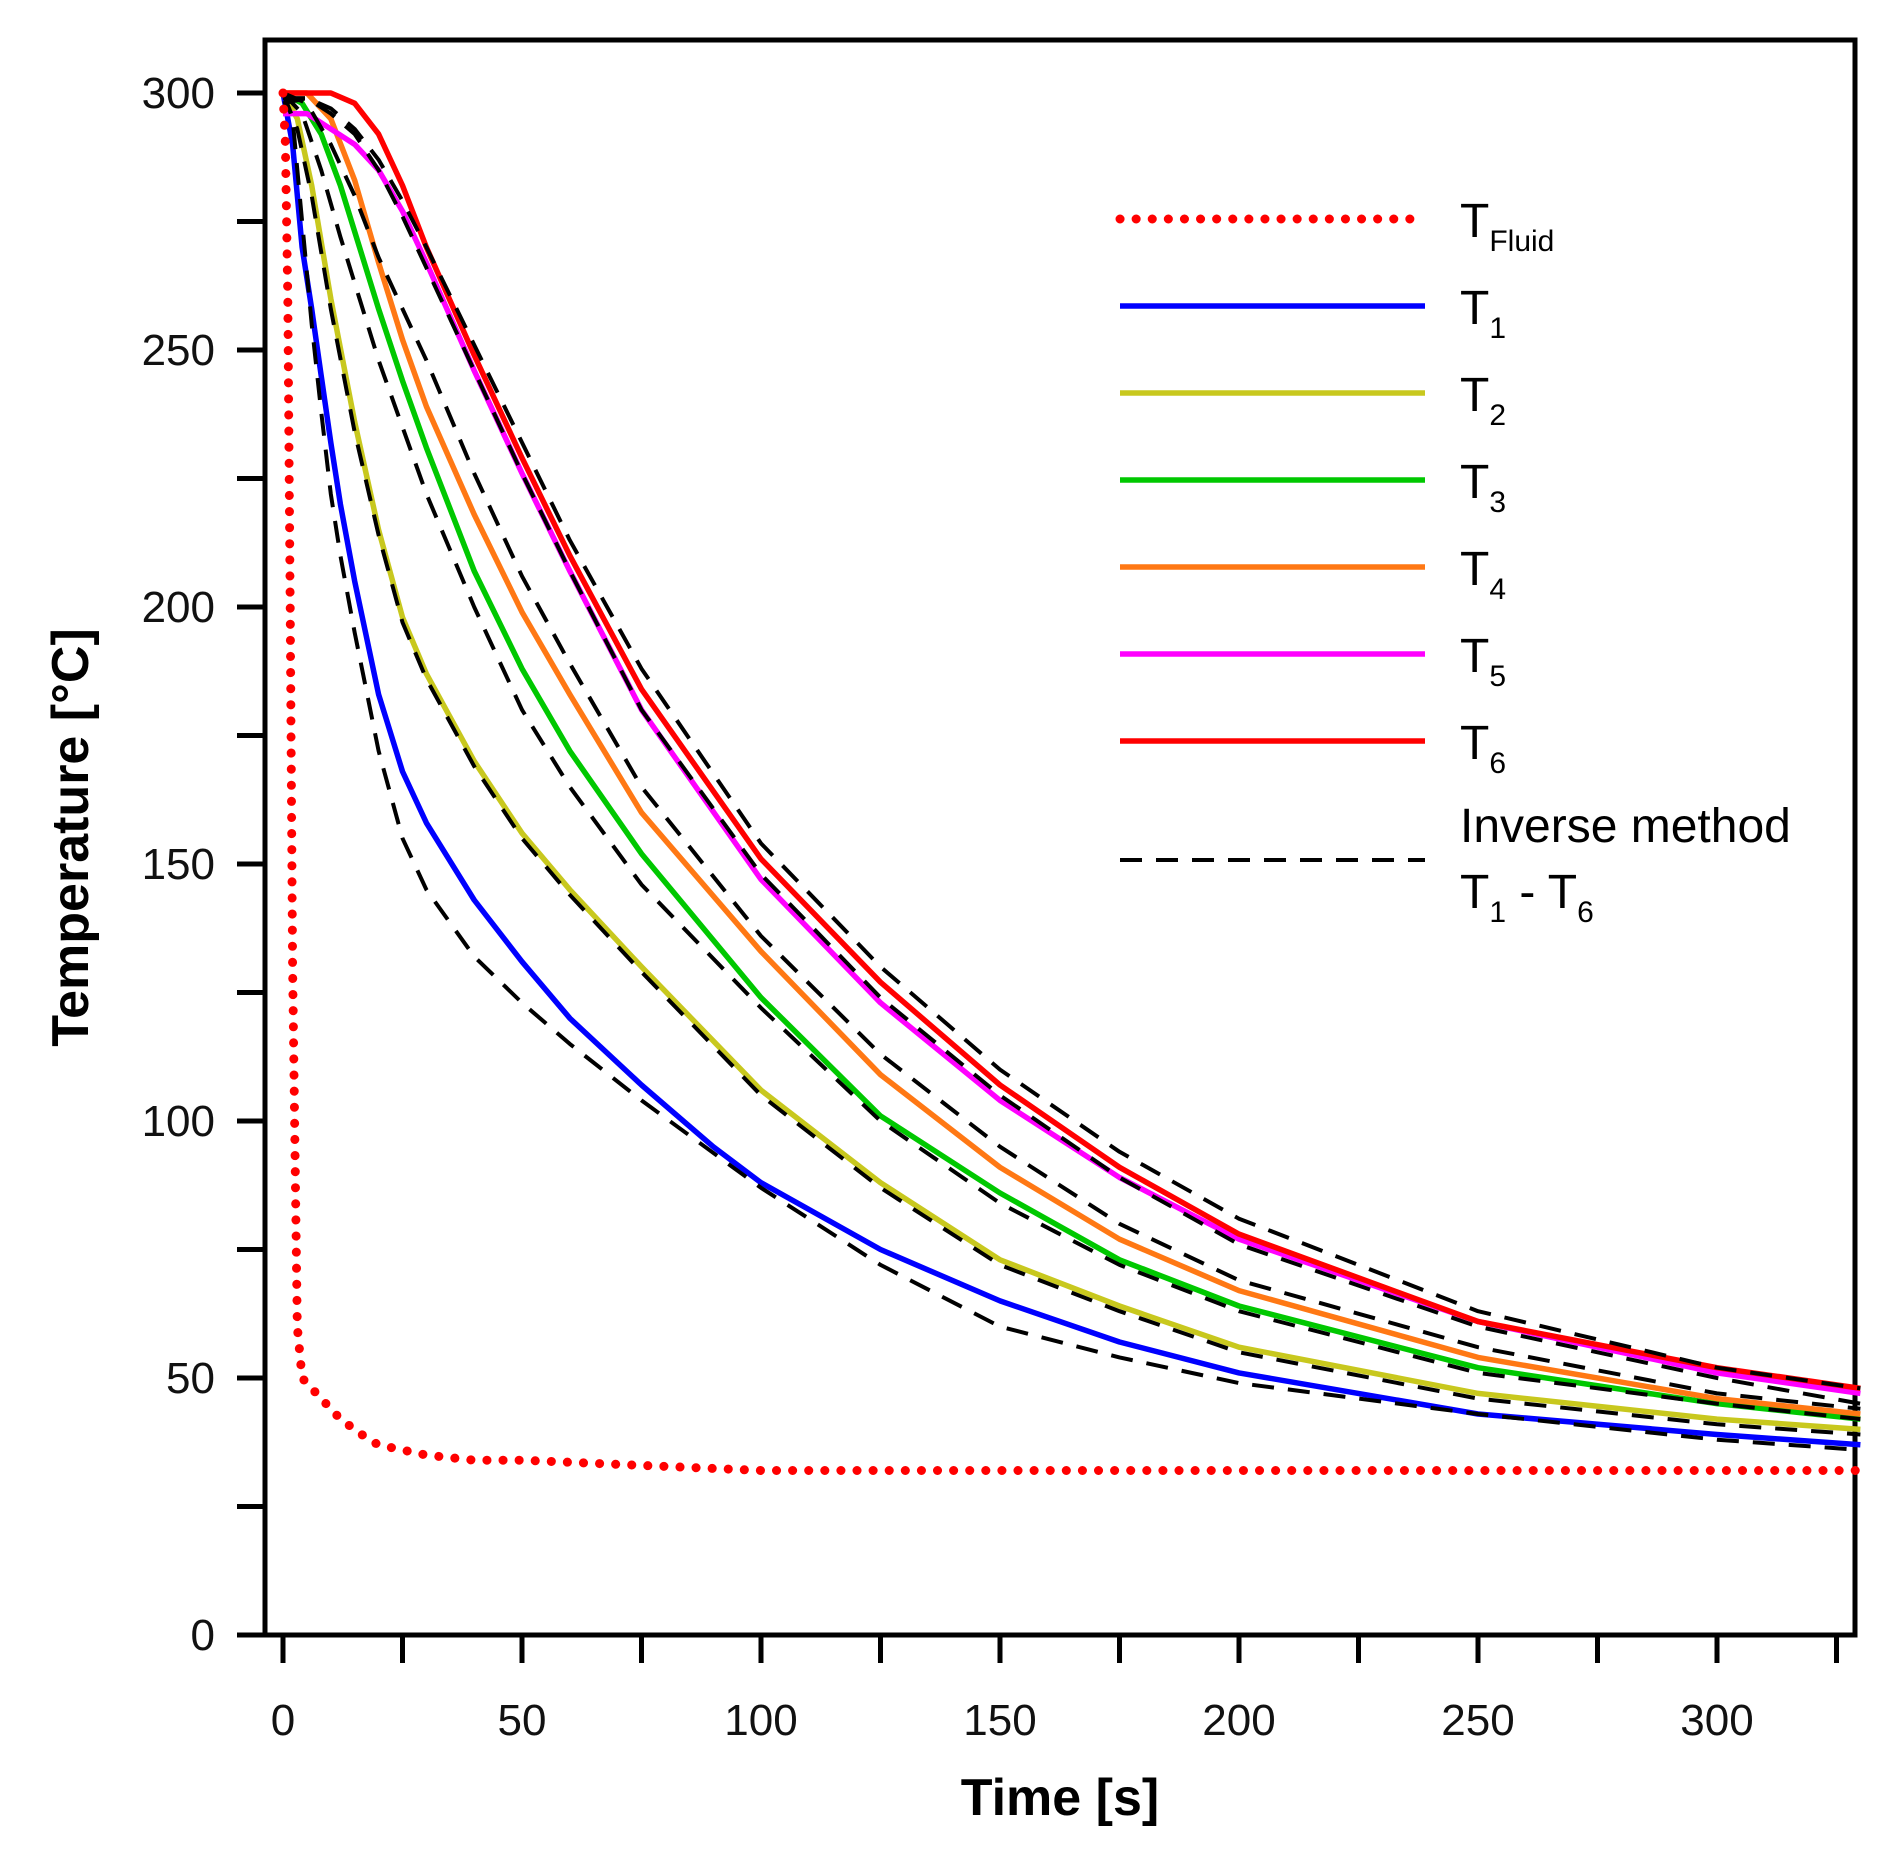 This screenshot has width=1886, height=1851. I want to click on y-tick-label: 0, so click(203, 1635).